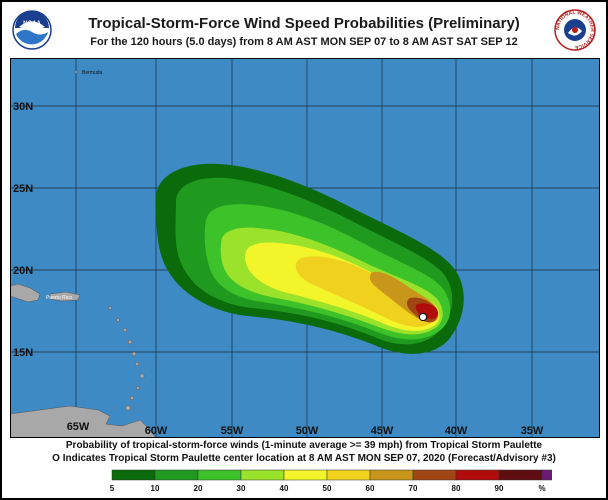 This screenshot has width=608, height=500. What do you see at coordinates (327, 488) in the screenshot?
I see `legend-label: 50` at bounding box center [327, 488].